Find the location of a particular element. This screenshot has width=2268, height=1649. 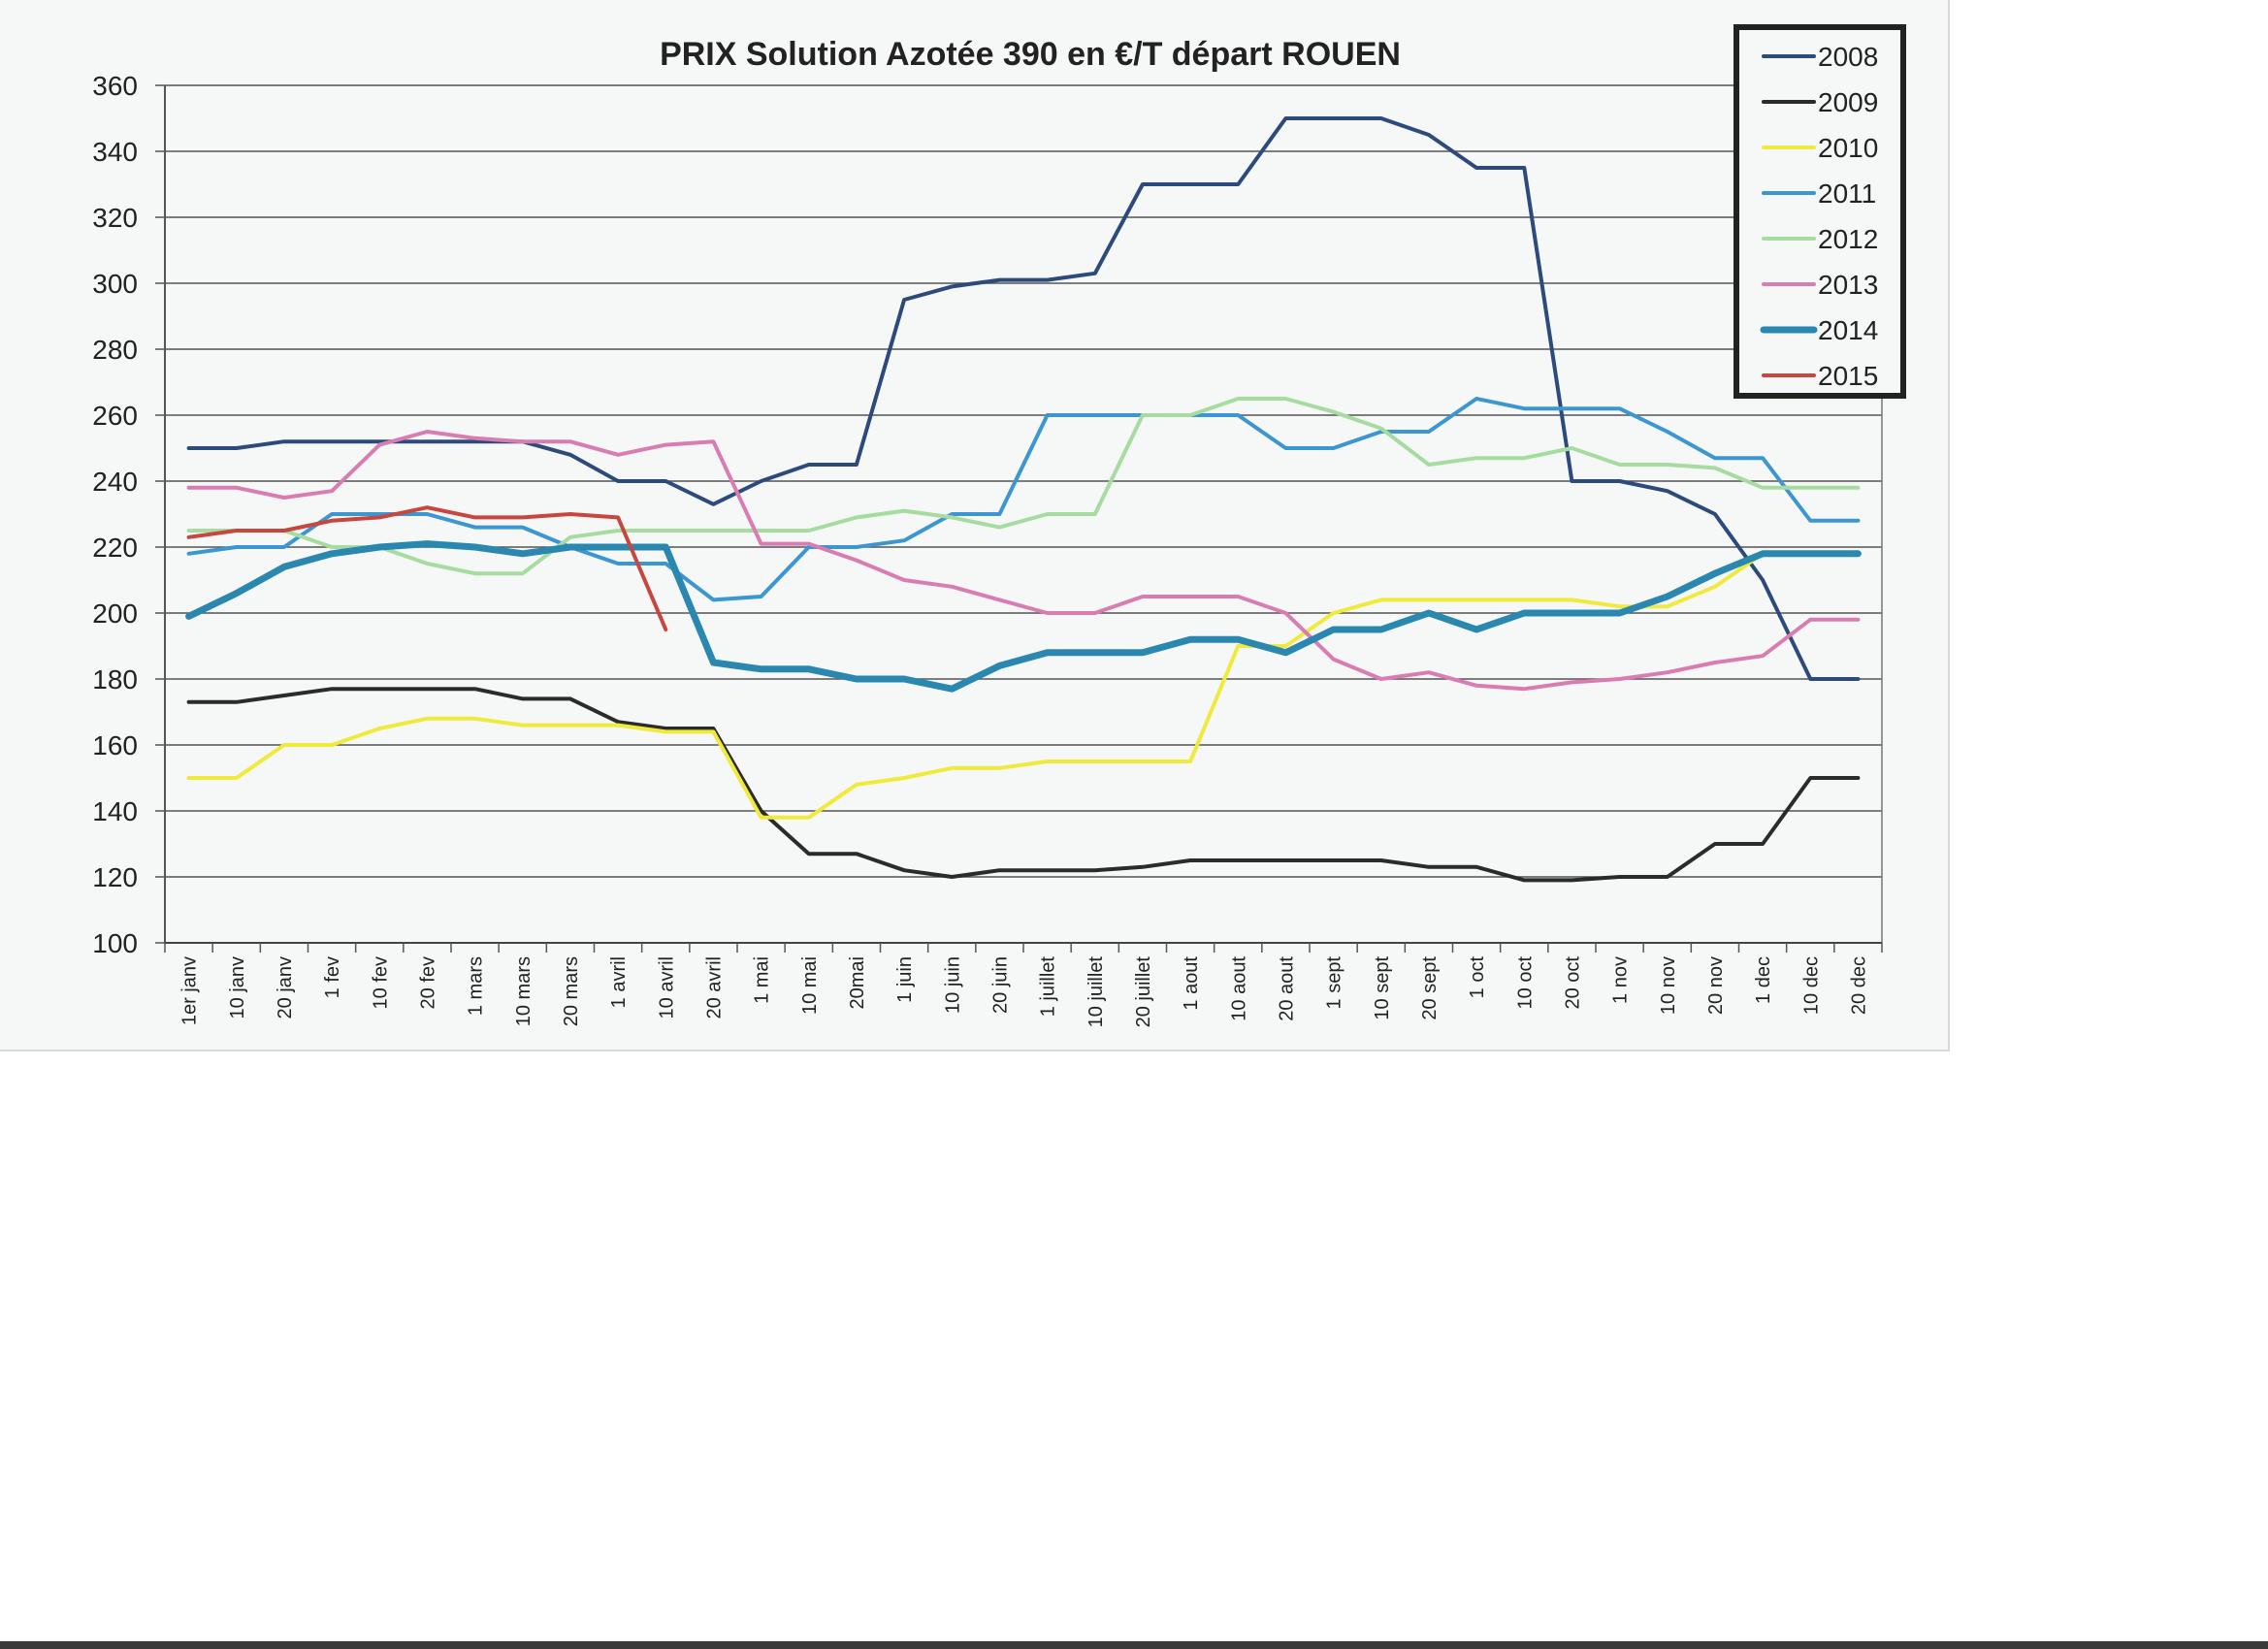

x-tick-label: 10 mai is located at coordinates (810, 985).